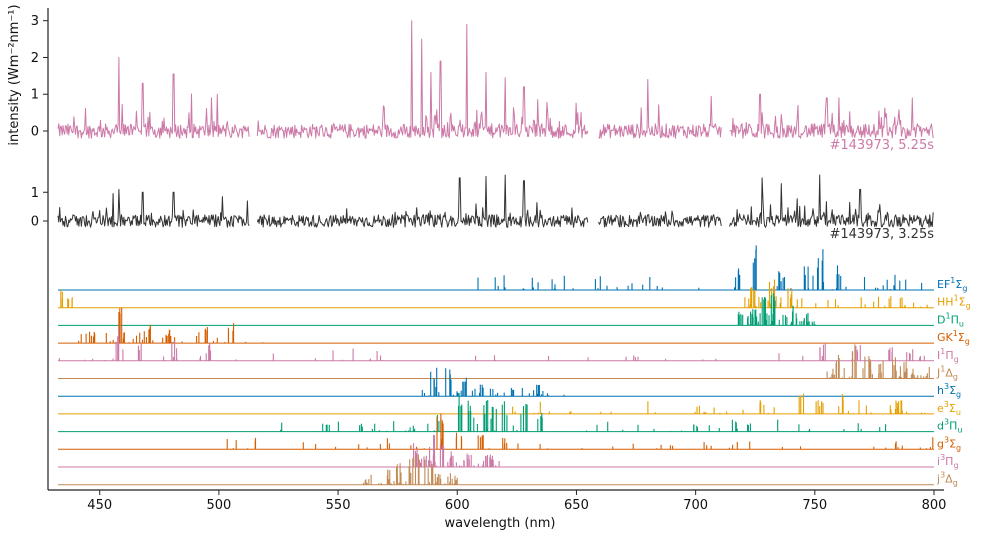 This screenshot has height=539, width=981. Describe the element at coordinates (218, 505) in the screenshot. I see `x-tick-label: 500` at that location.